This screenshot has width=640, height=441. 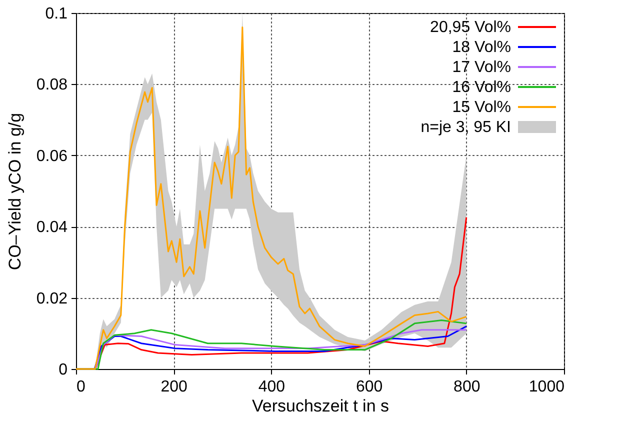 What do you see at coordinates (52, 227) in the screenshot?
I see `y-tick-label: 0.04` at bounding box center [52, 227].